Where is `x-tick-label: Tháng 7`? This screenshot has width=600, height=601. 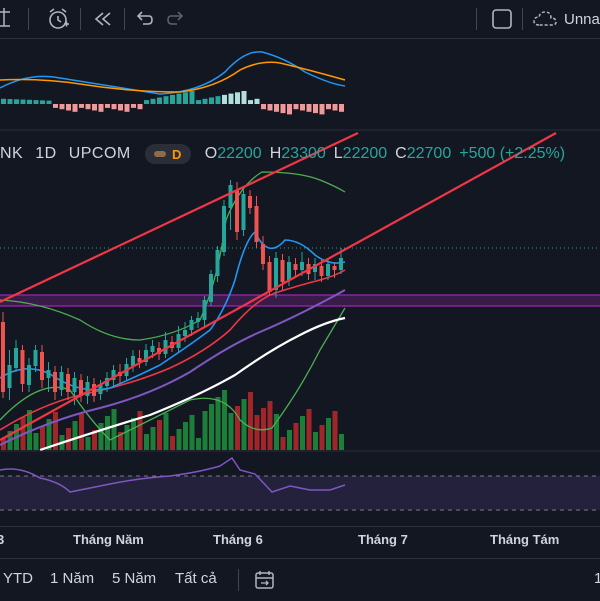
x-tick-label: Tháng 7 is located at coordinates (383, 539).